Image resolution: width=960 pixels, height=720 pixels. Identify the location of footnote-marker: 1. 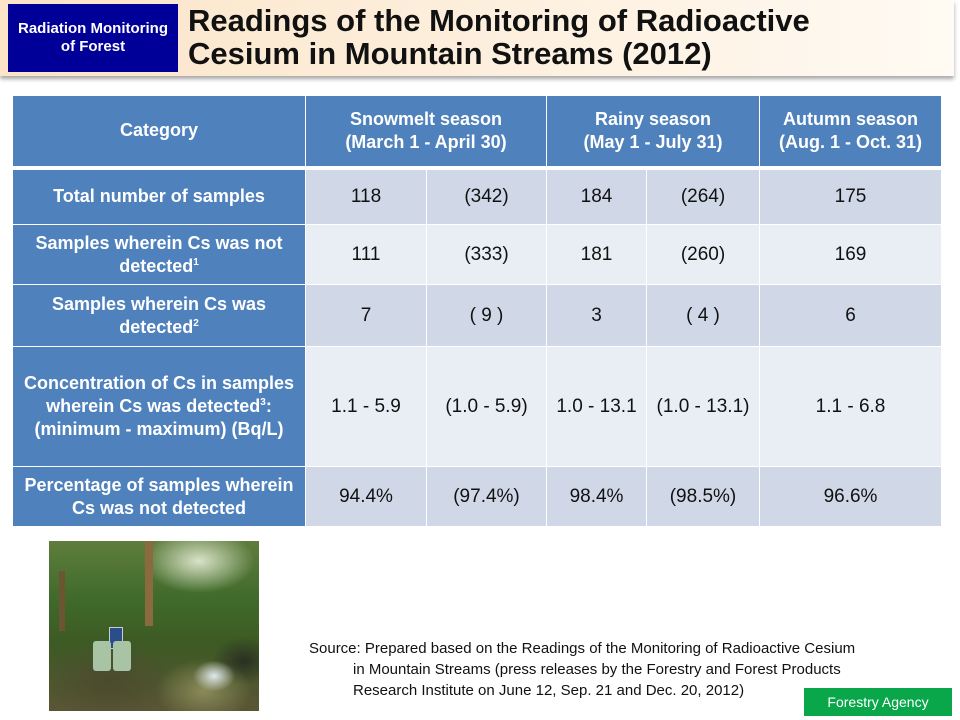
(196, 262).